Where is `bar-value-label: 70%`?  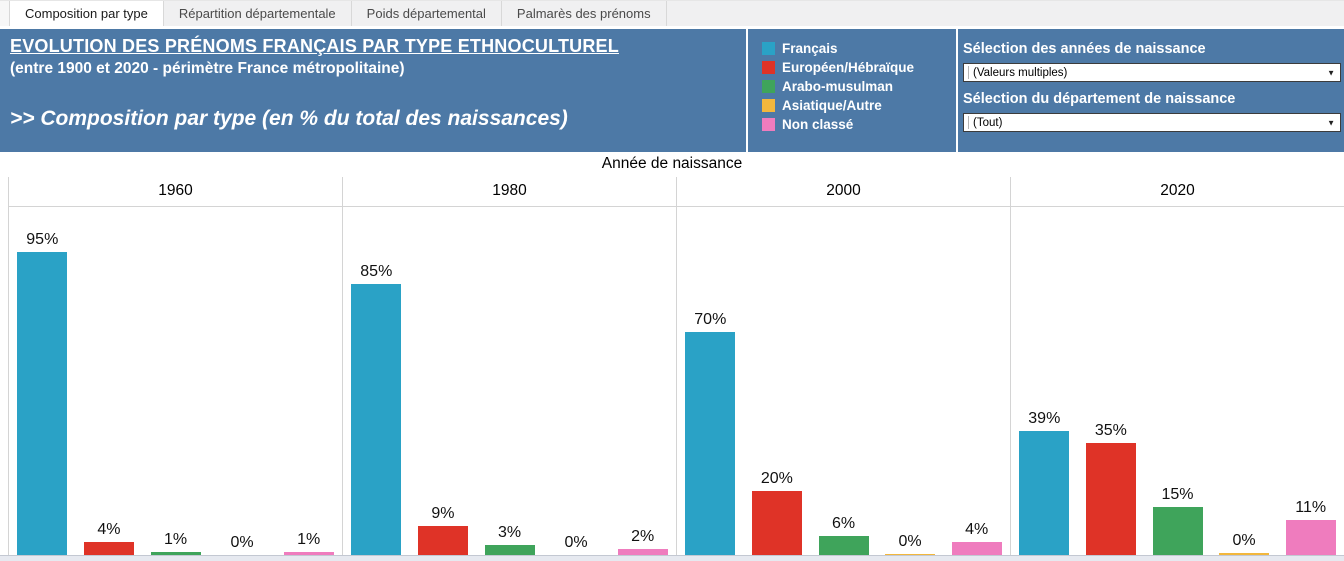
bar-value-label: 70% is located at coordinates (710, 319).